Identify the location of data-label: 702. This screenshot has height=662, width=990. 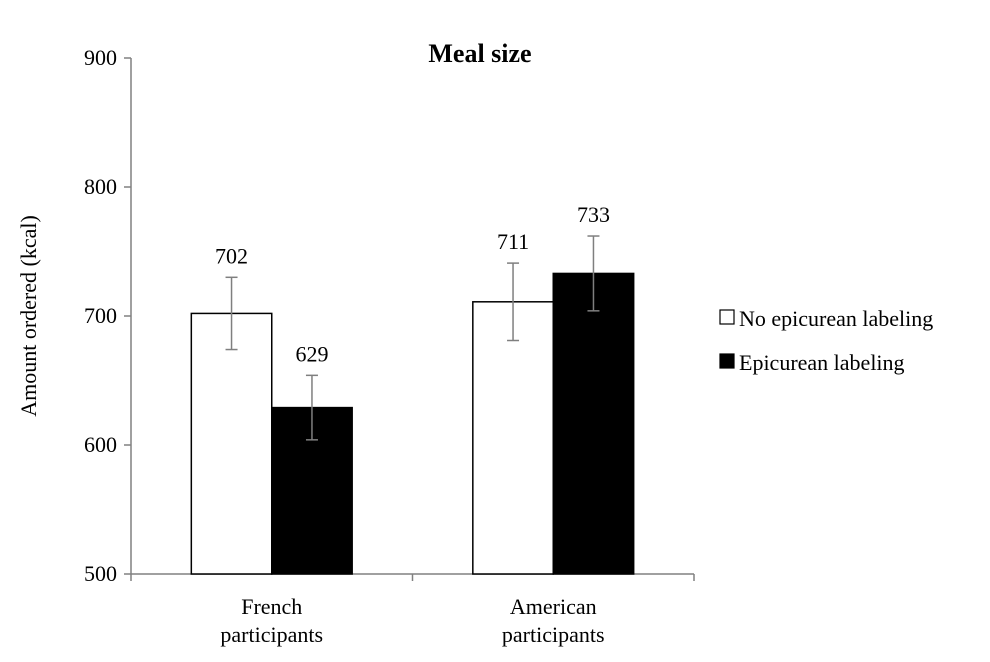
(231, 255).